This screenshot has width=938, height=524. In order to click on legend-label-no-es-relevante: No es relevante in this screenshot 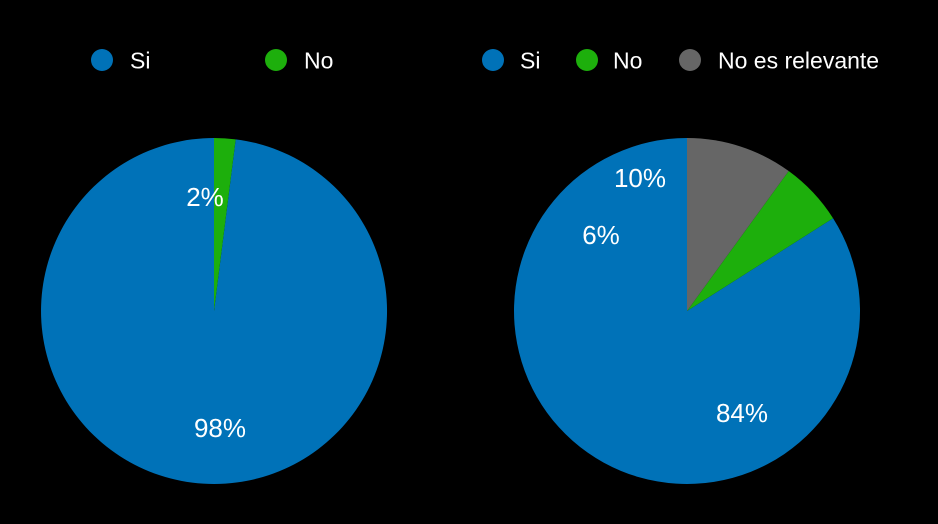, I will do `click(798, 61)`.